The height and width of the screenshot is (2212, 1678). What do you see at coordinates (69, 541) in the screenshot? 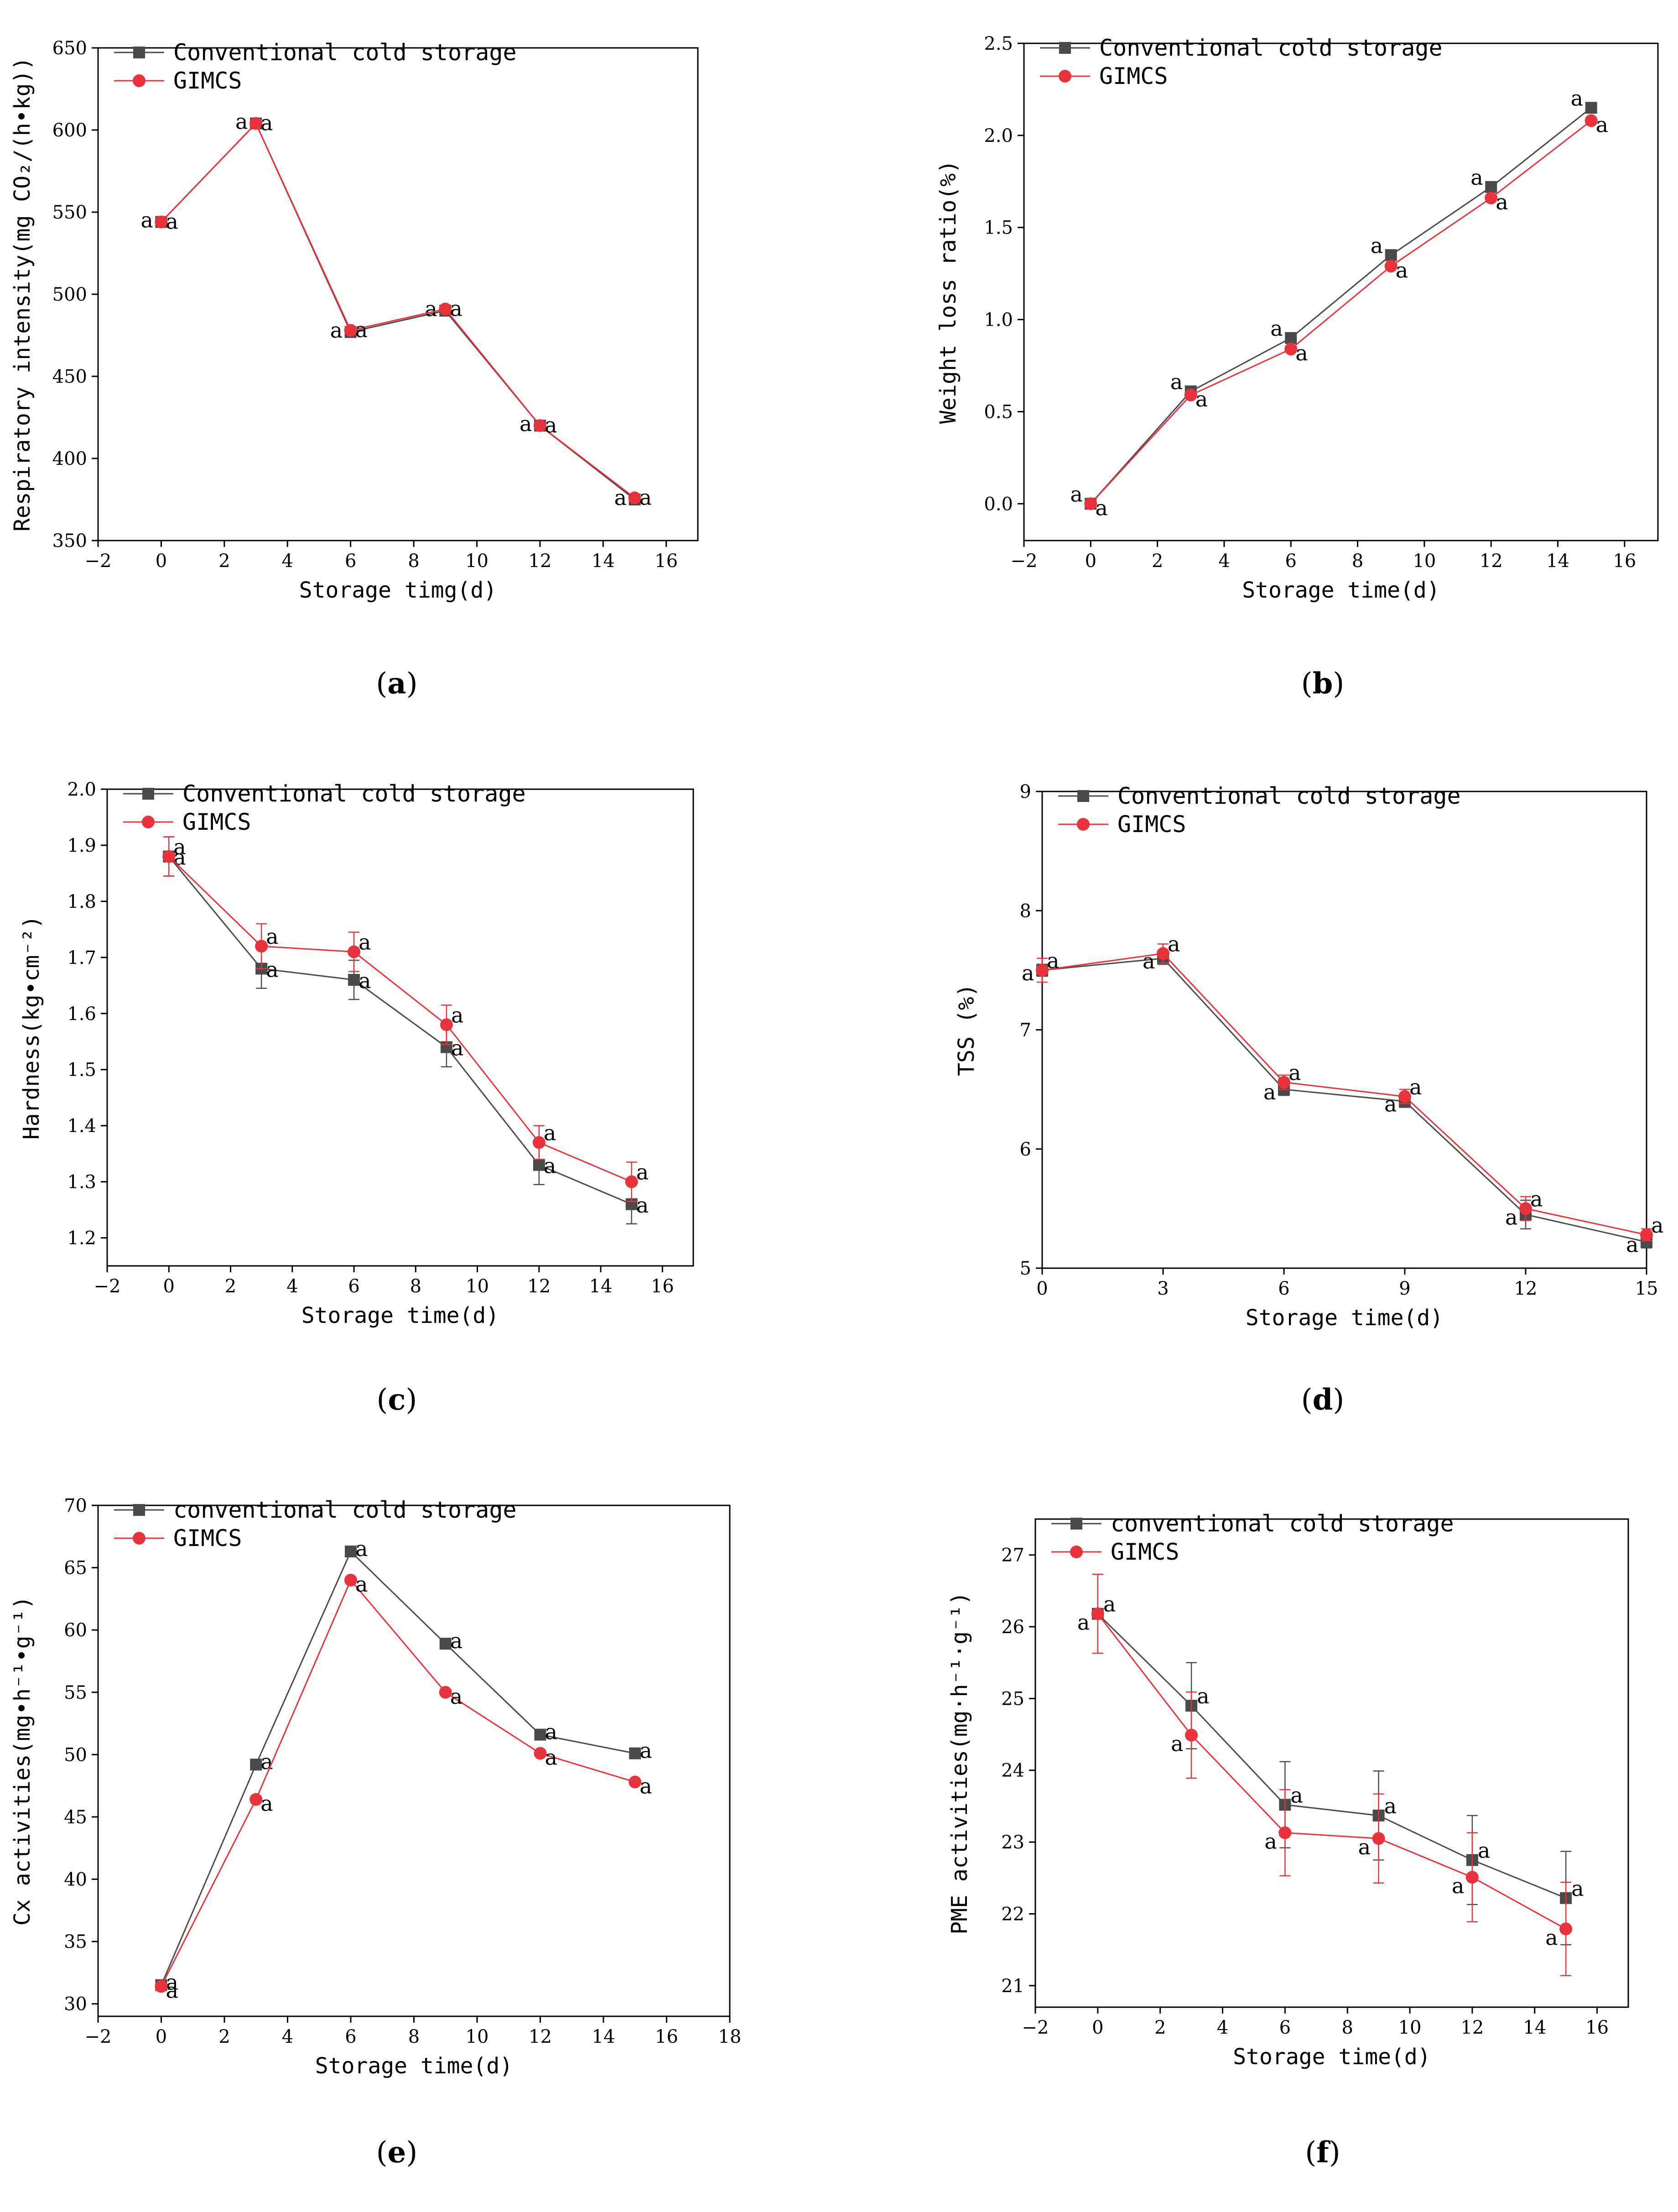
I see `y-tick-label: 350` at bounding box center [69, 541].